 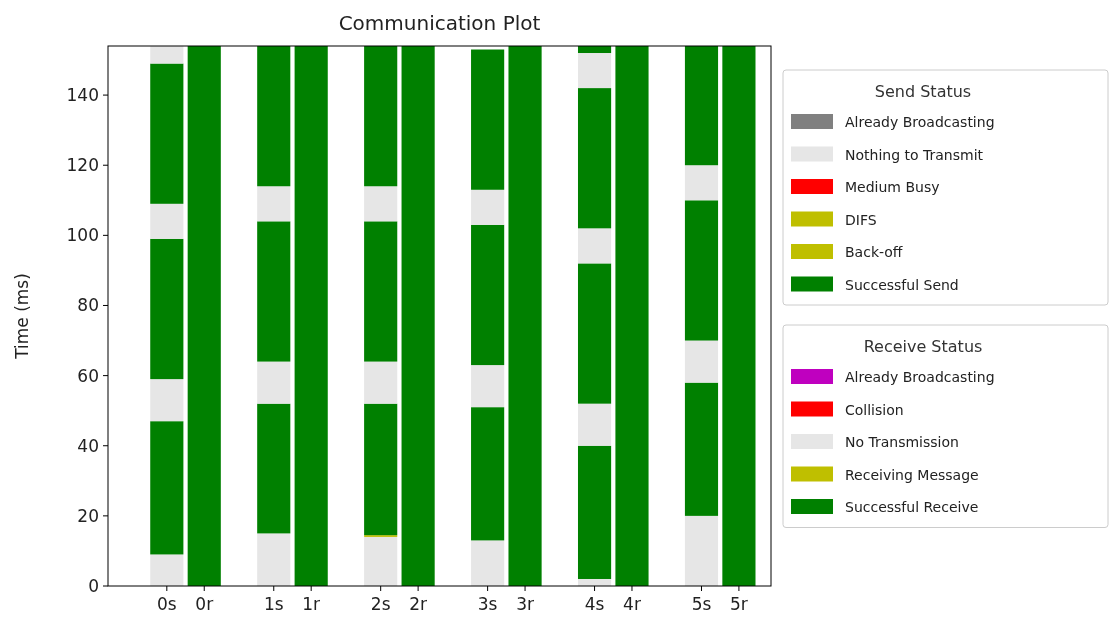 What do you see at coordinates (701, 604) in the screenshot?
I see `x-tick-label: 5s` at bounding box center [701, 604].